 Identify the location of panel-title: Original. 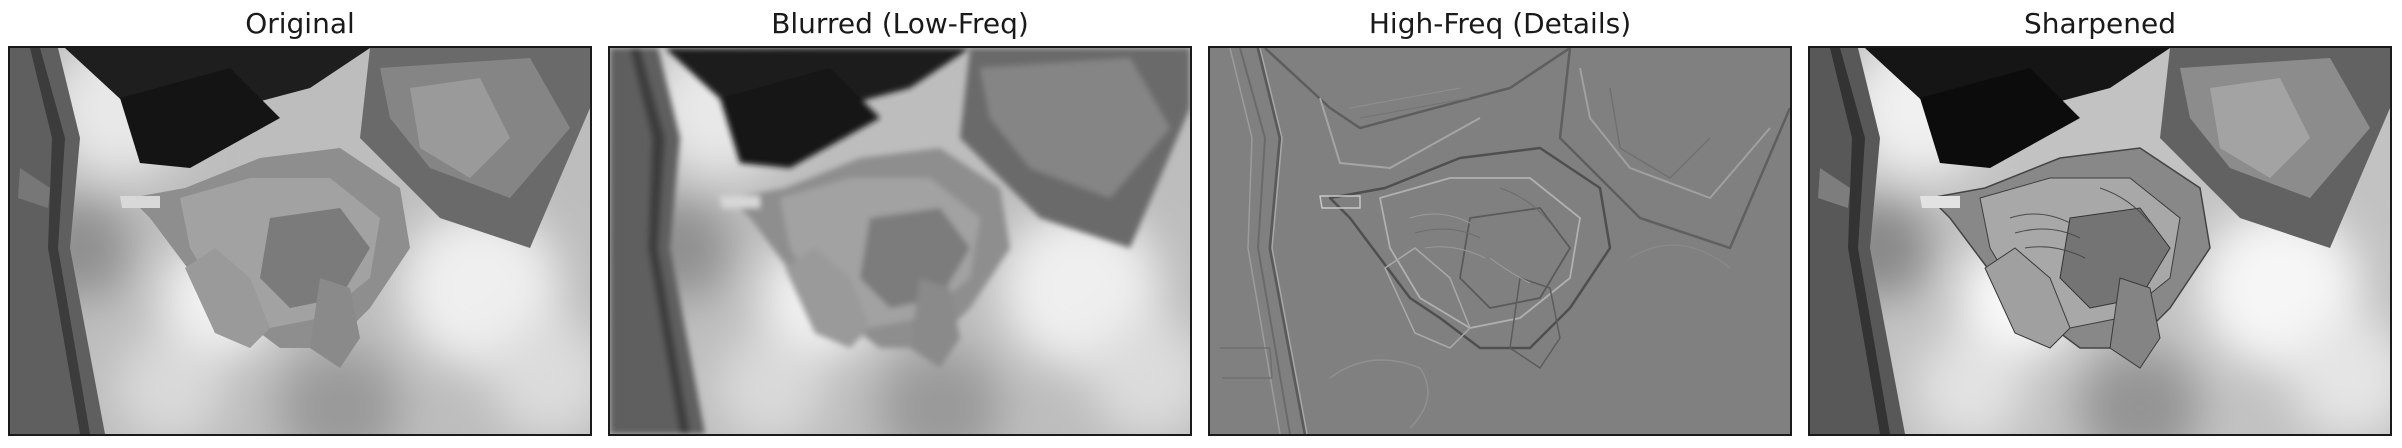
(300, 23).